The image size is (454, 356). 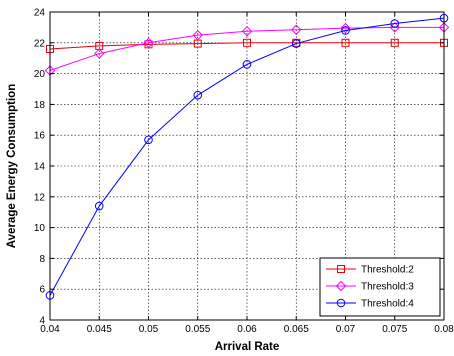 What do you see at coordinates (40, 105) in the screenshot?
I see `y-tick-label: 18` at bounding box center [40, 105].